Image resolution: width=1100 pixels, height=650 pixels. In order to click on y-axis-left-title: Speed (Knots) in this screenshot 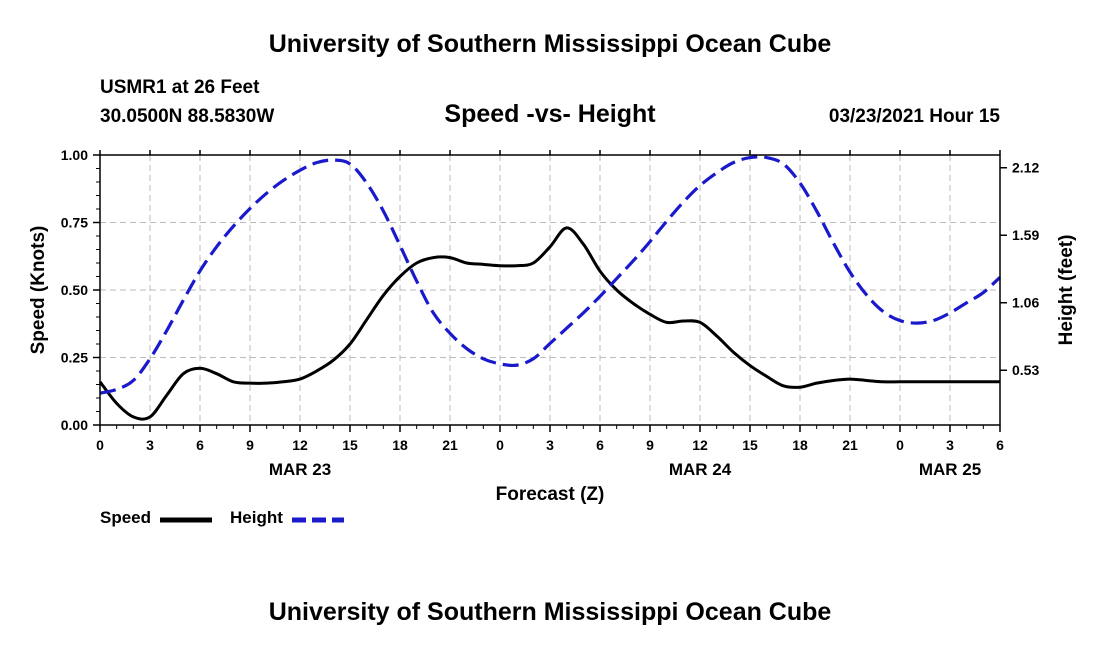, I will do `click(38, 290)`.